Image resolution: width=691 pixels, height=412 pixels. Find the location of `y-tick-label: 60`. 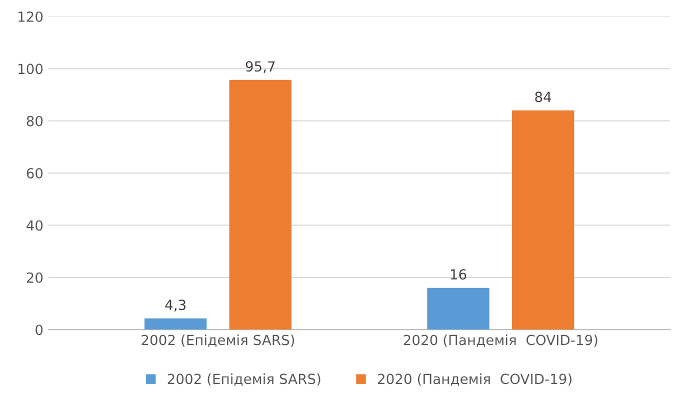

y-tick-label: 60 is located at coordinates (34, 173).